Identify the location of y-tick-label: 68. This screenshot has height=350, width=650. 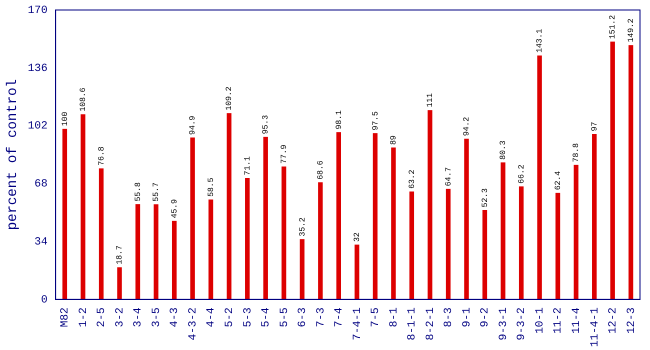
(41, 184).